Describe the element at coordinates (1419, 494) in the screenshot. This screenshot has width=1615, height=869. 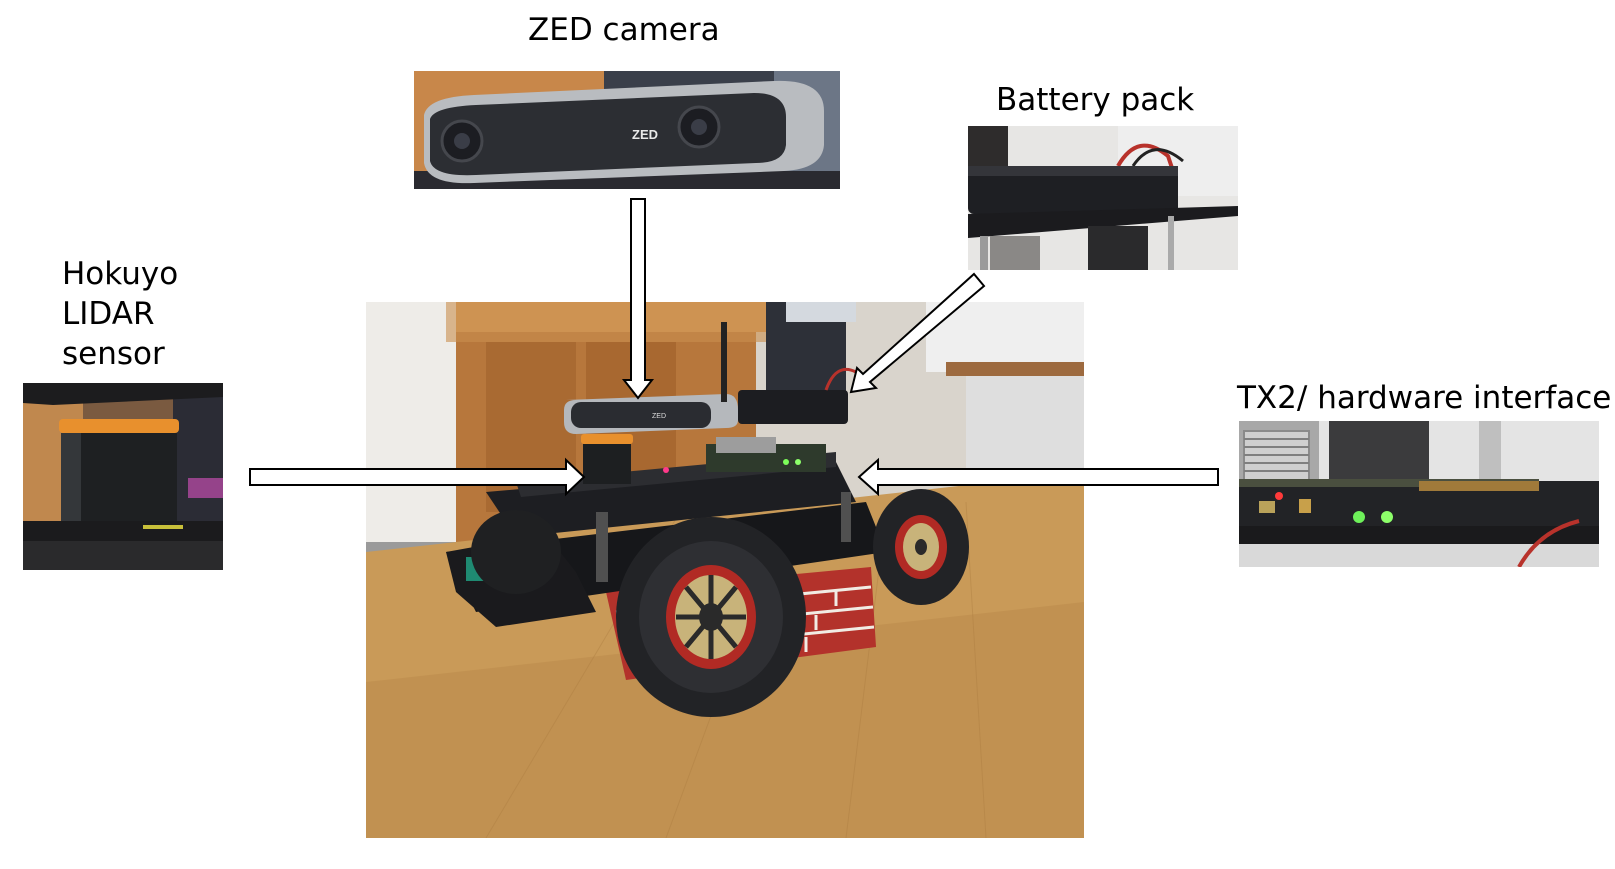
I see `tx2-photo` at that location.